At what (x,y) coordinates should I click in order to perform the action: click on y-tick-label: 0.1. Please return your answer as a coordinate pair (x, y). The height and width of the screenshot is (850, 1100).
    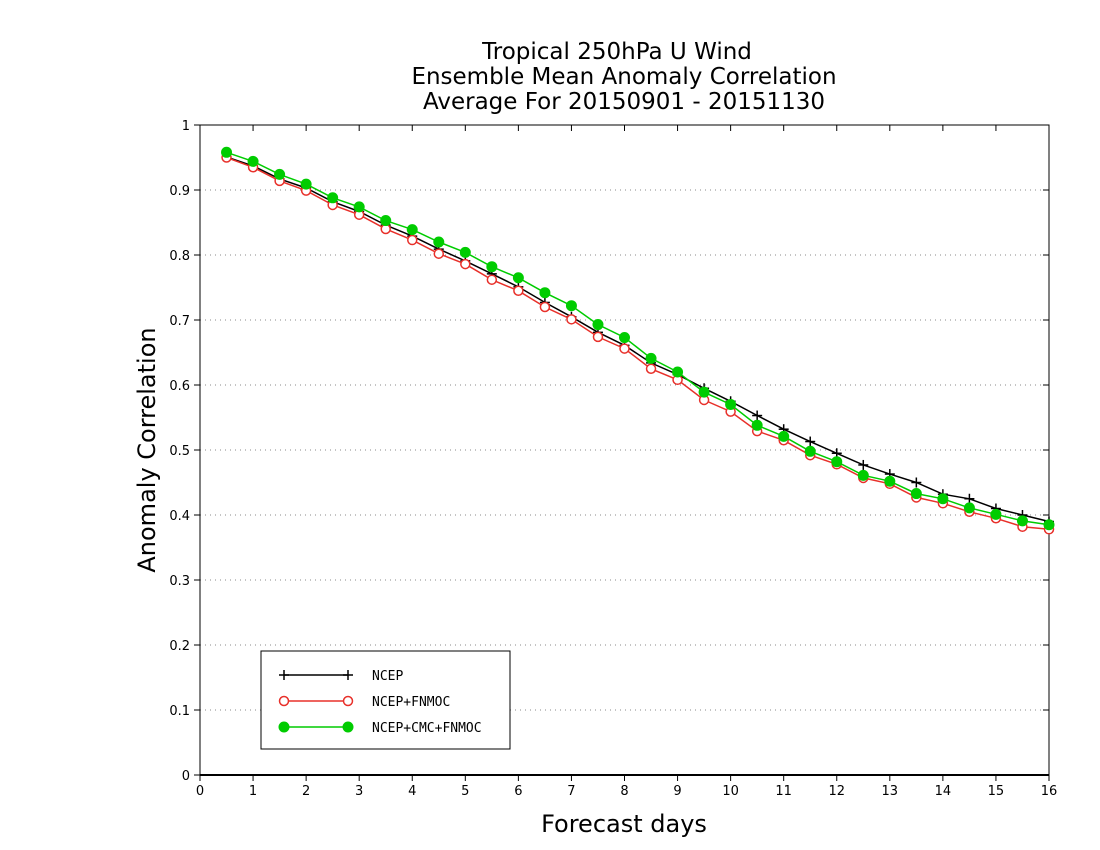
    Looking at the image, I should click on (179, 711).